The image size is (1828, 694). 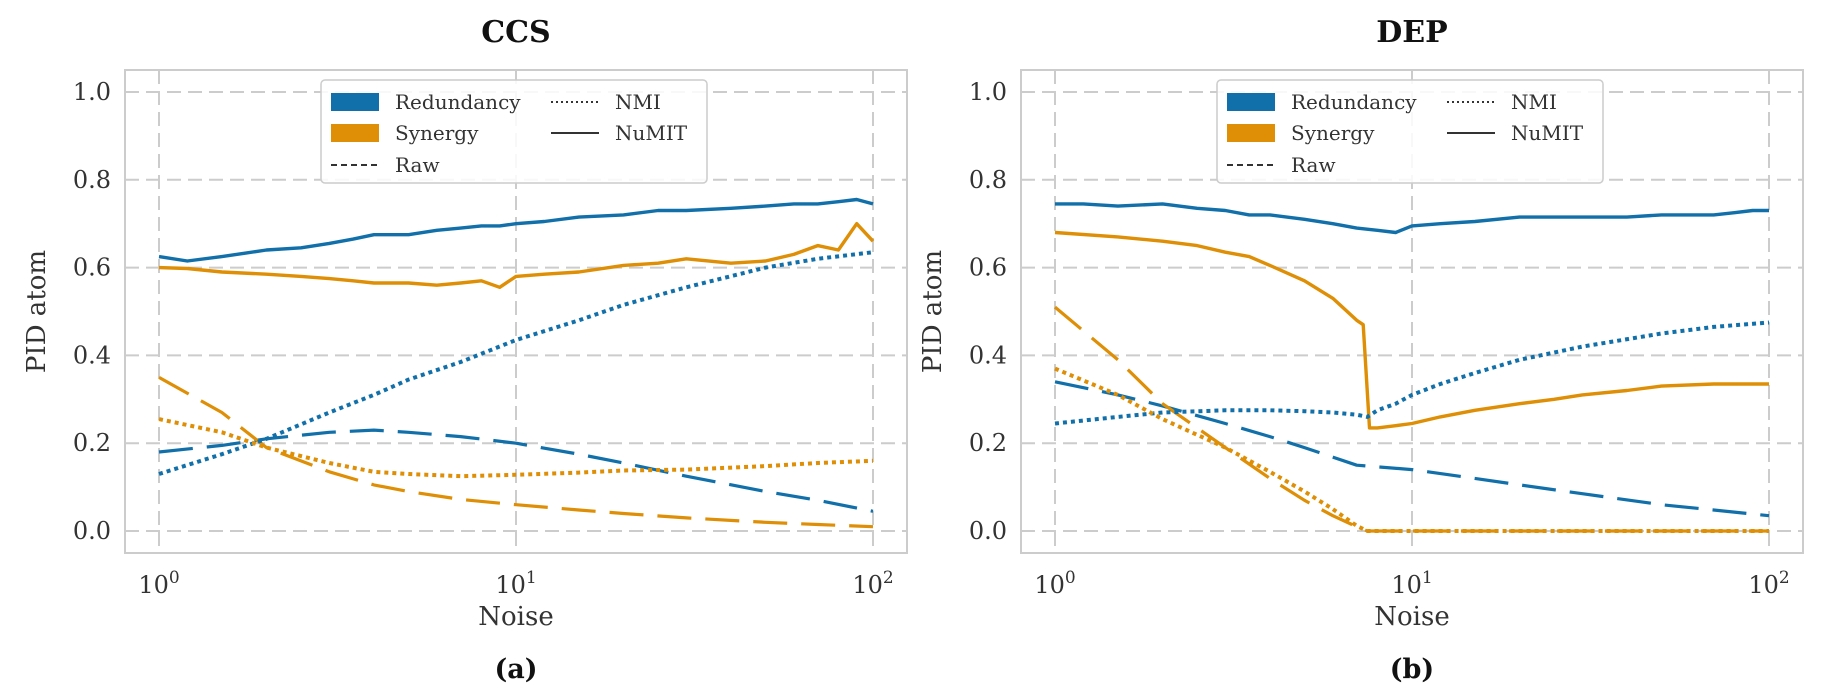 I want to click on panel-caption: (a), so click(x=515, y=669).